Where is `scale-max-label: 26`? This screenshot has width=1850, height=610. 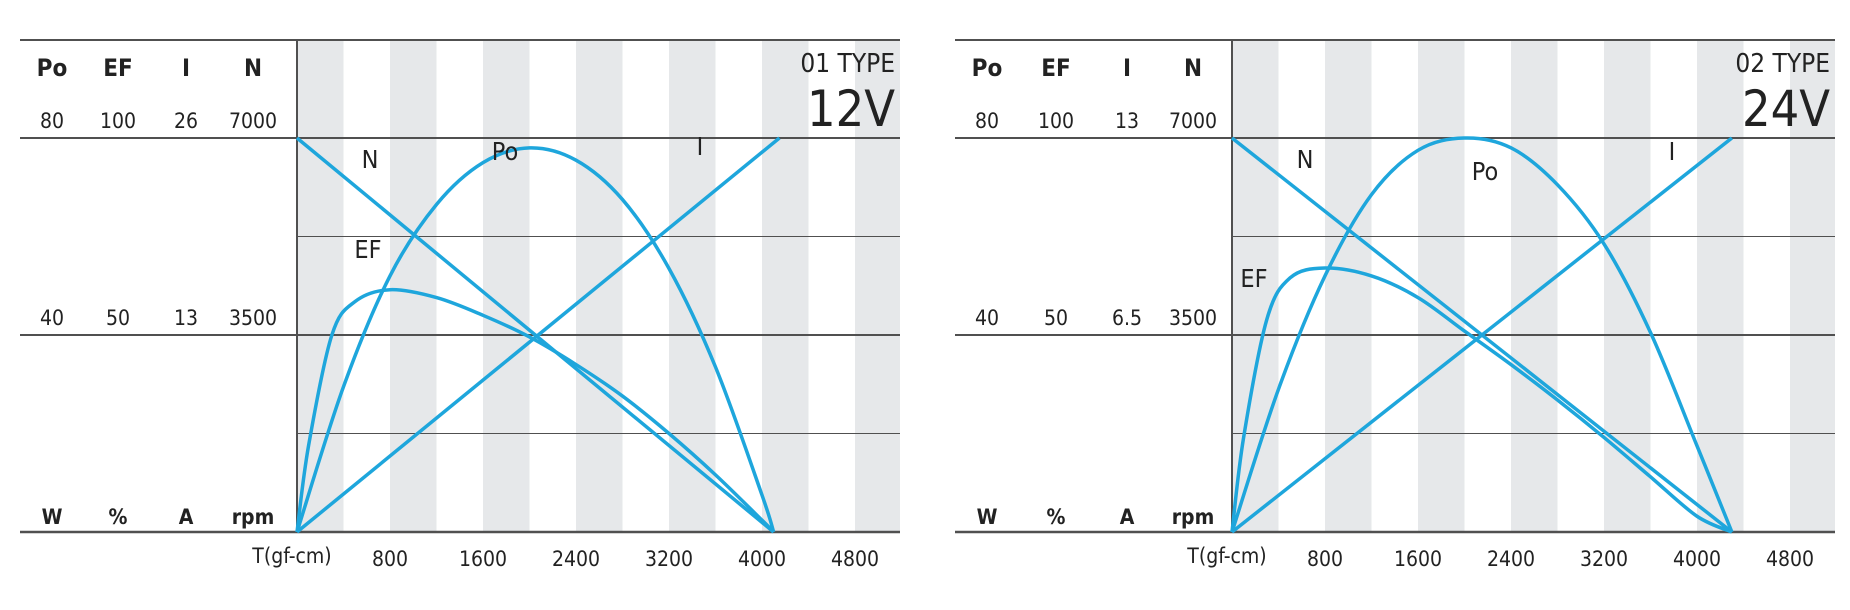
scale-max-label: 26 is located at coordinates (186, 121).